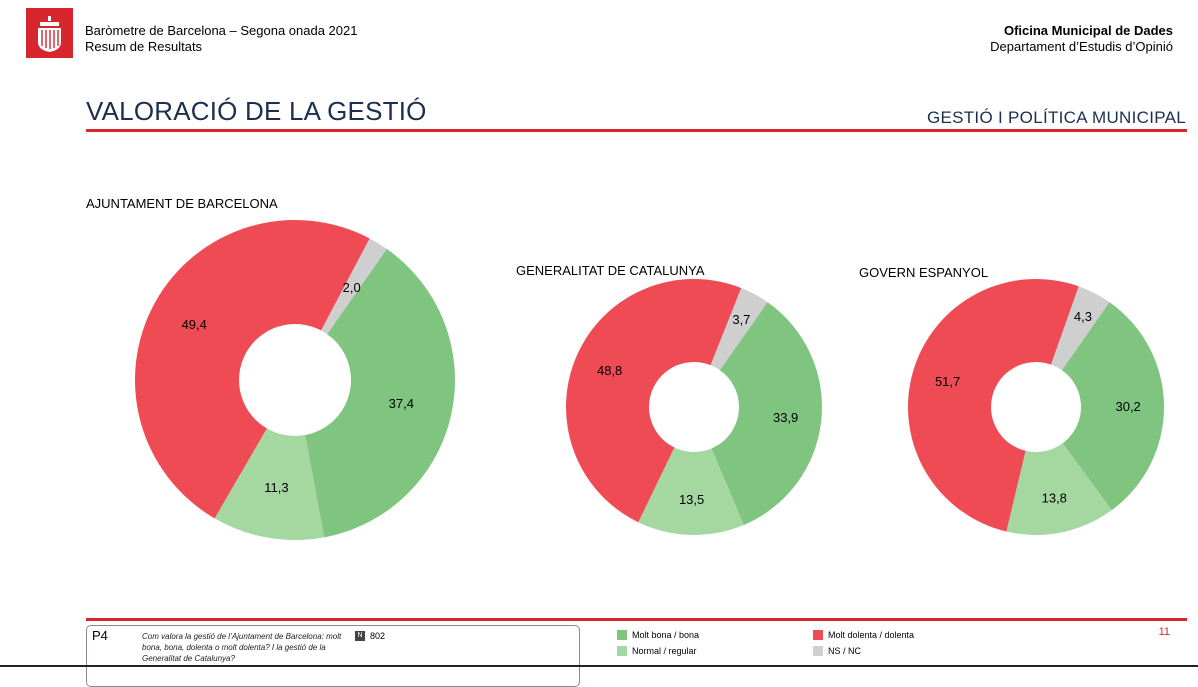 The height and width of the screenshot is (687, 1198). I want to click on donut-2-label-ns-nc: 4,3, so click(1083, 316).